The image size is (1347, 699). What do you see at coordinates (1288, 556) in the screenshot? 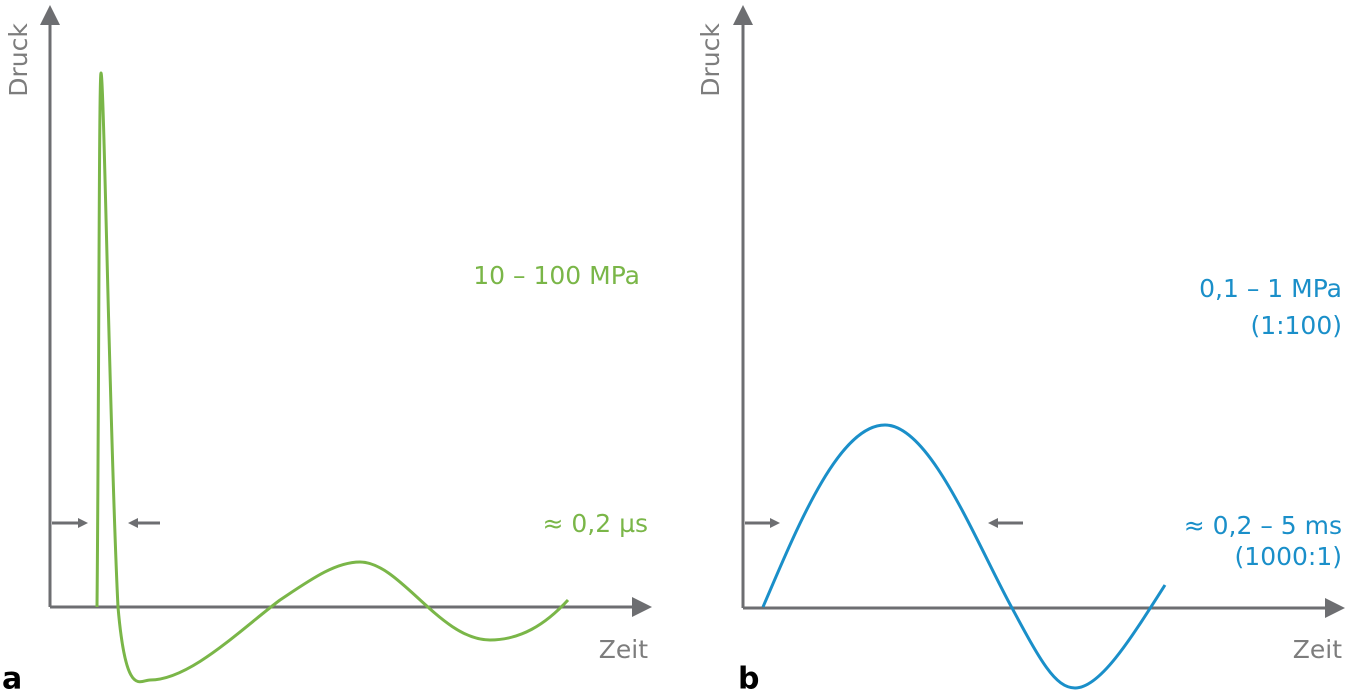
I see `ratio-label: (1000:1)` at bounding box center [1288, 556].